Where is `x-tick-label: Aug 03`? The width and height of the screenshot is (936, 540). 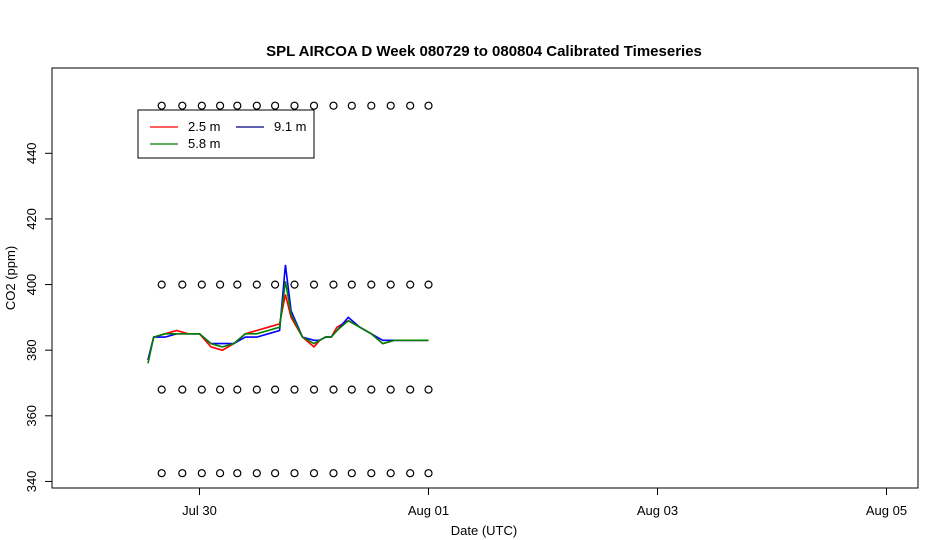 x-tick-label: Aug 03 is located at coordinates (657, 510).